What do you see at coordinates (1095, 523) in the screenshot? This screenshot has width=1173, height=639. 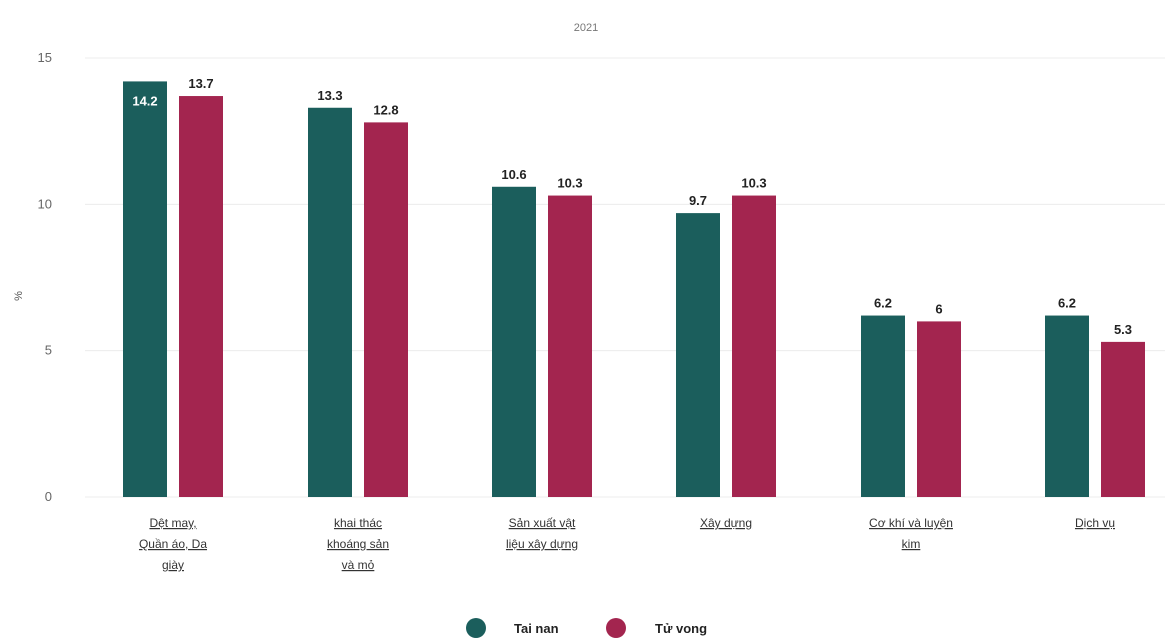 I see `x-category-label: Dịch vụ` at bounding box center [1095, 523].